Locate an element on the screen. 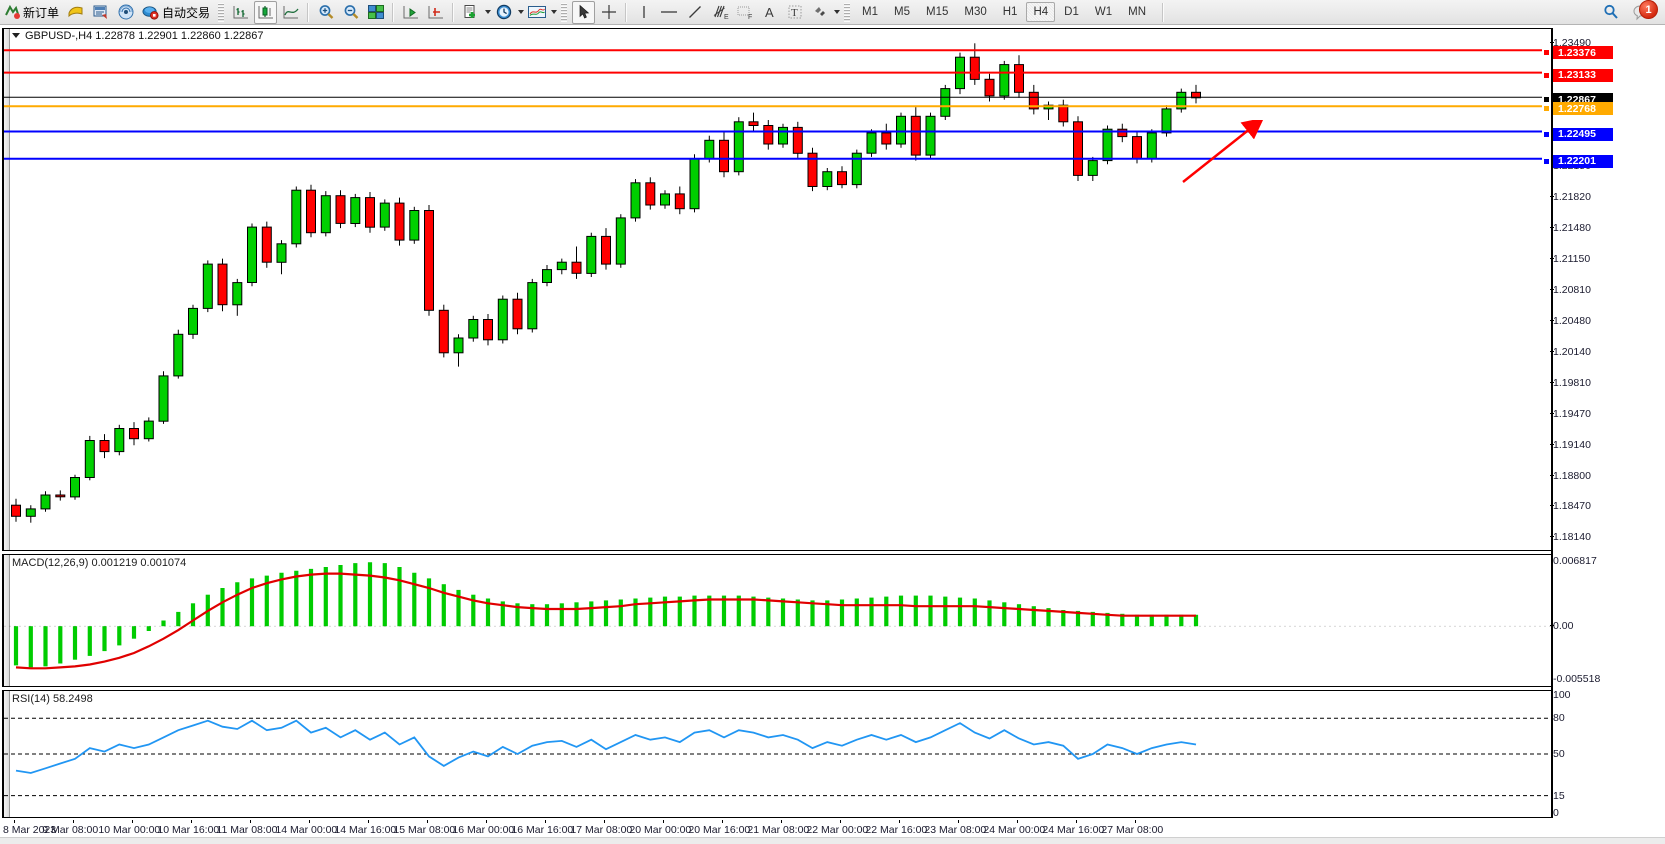  rsi-pane: RSI(14) 58.2498 is located at coordinates (777, 754).